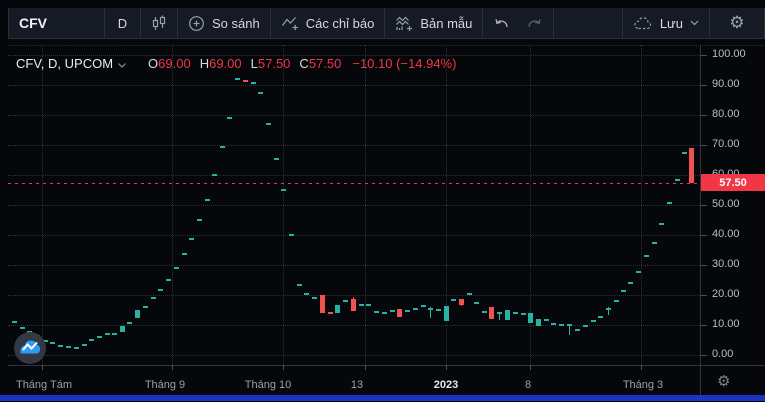  I want to click on time-tick-label: 2023, so click(446, 385).